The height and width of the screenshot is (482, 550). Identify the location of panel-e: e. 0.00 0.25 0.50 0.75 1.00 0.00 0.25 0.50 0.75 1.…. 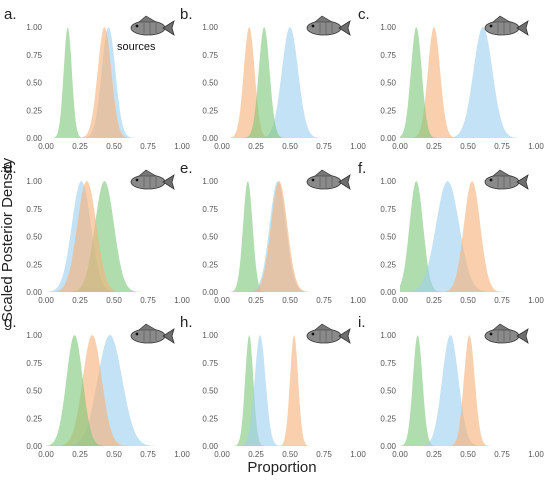
(273, 232).